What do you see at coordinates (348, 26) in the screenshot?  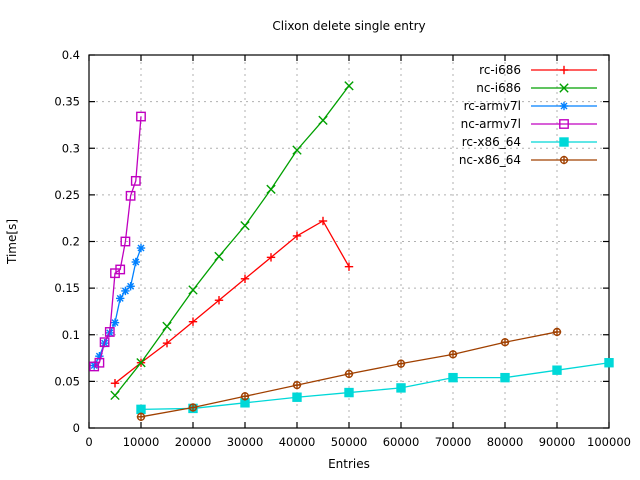 I see `chart-title: Clixon delete single entry` at bounding box center [348, 26].